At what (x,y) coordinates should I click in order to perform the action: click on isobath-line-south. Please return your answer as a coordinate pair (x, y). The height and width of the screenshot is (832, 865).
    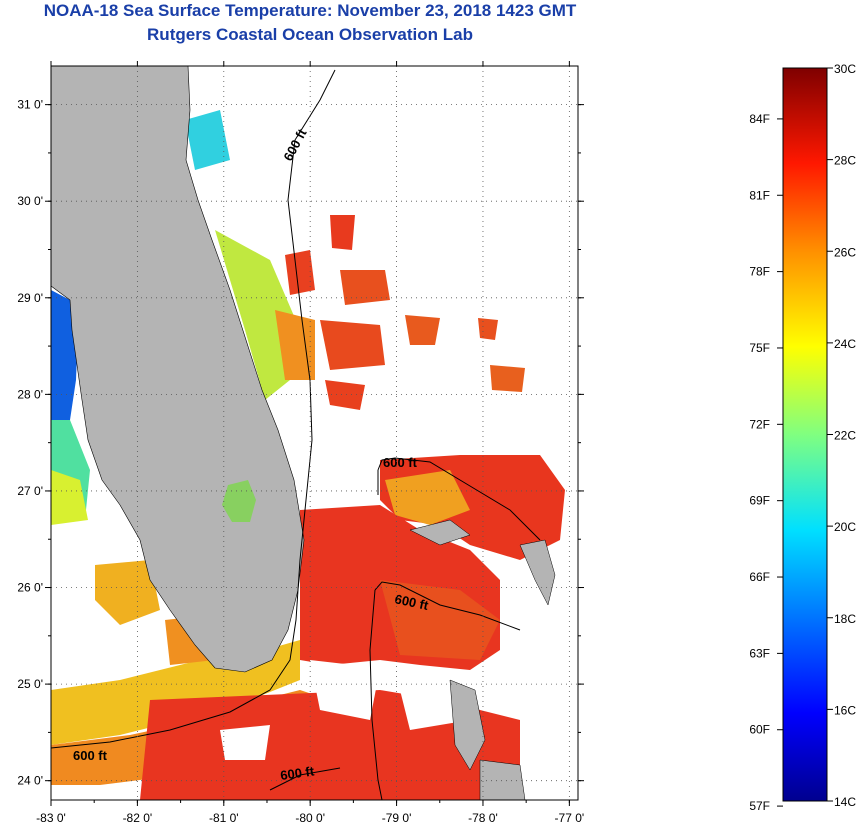
    Looking at the image, I should click on (305, 779).